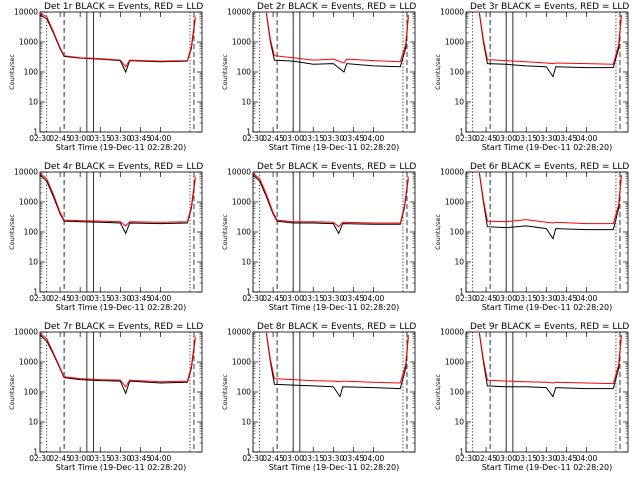  Describe the element at coordinates (549, 167) in the screenshot. I see `chart-title: Det 6r BLACK = Events, RED = LLD` at that location.